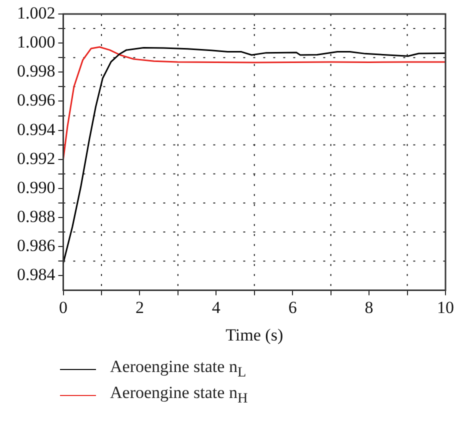 Image resolution: width=457 pixels, height=431 pixels. What do you see at coordinates (36, 129) in the screenshot?
I see `y-tick-label: 0.994` at bounding box center [36, 129].